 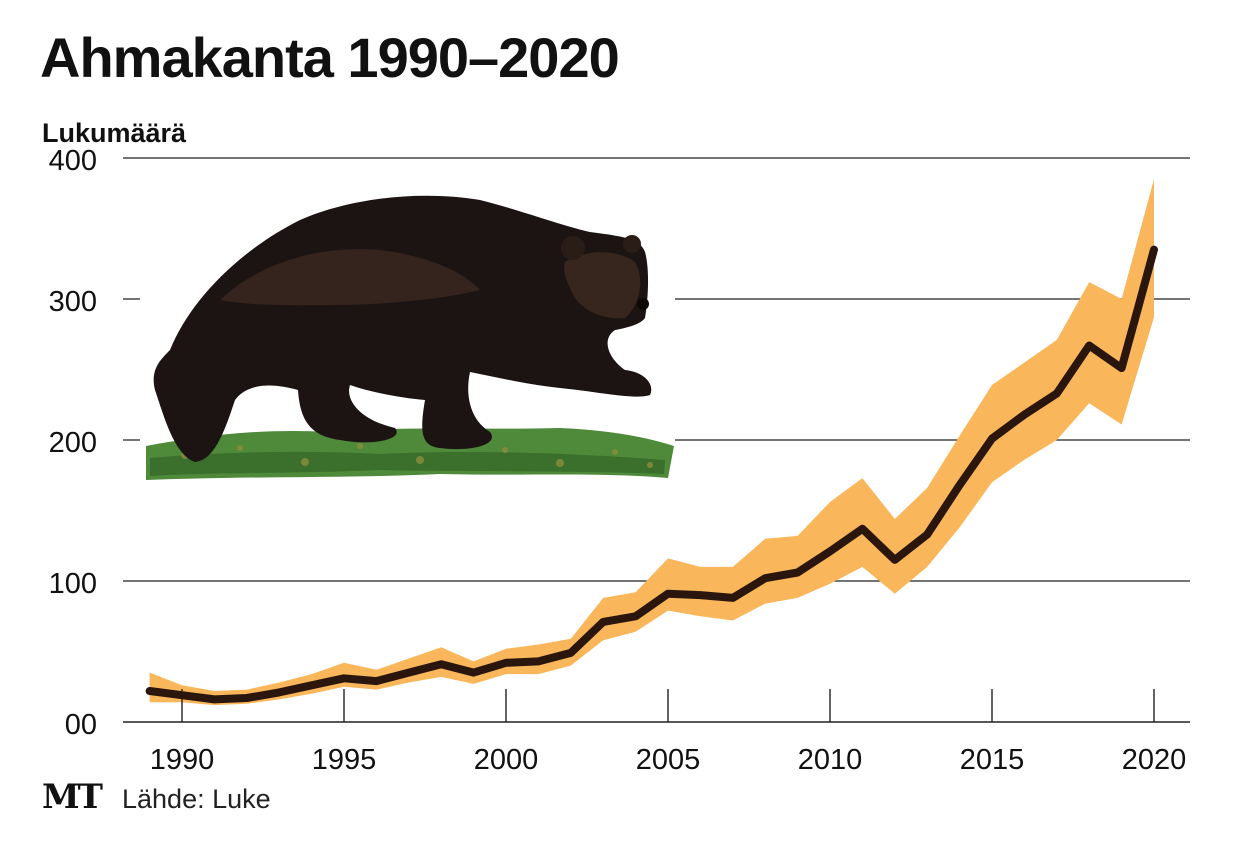 What do you see at coordinates (506, 760) in the screenshot?
I see `x-tick-label-2000: 2000` at bounding box center [506, 760].